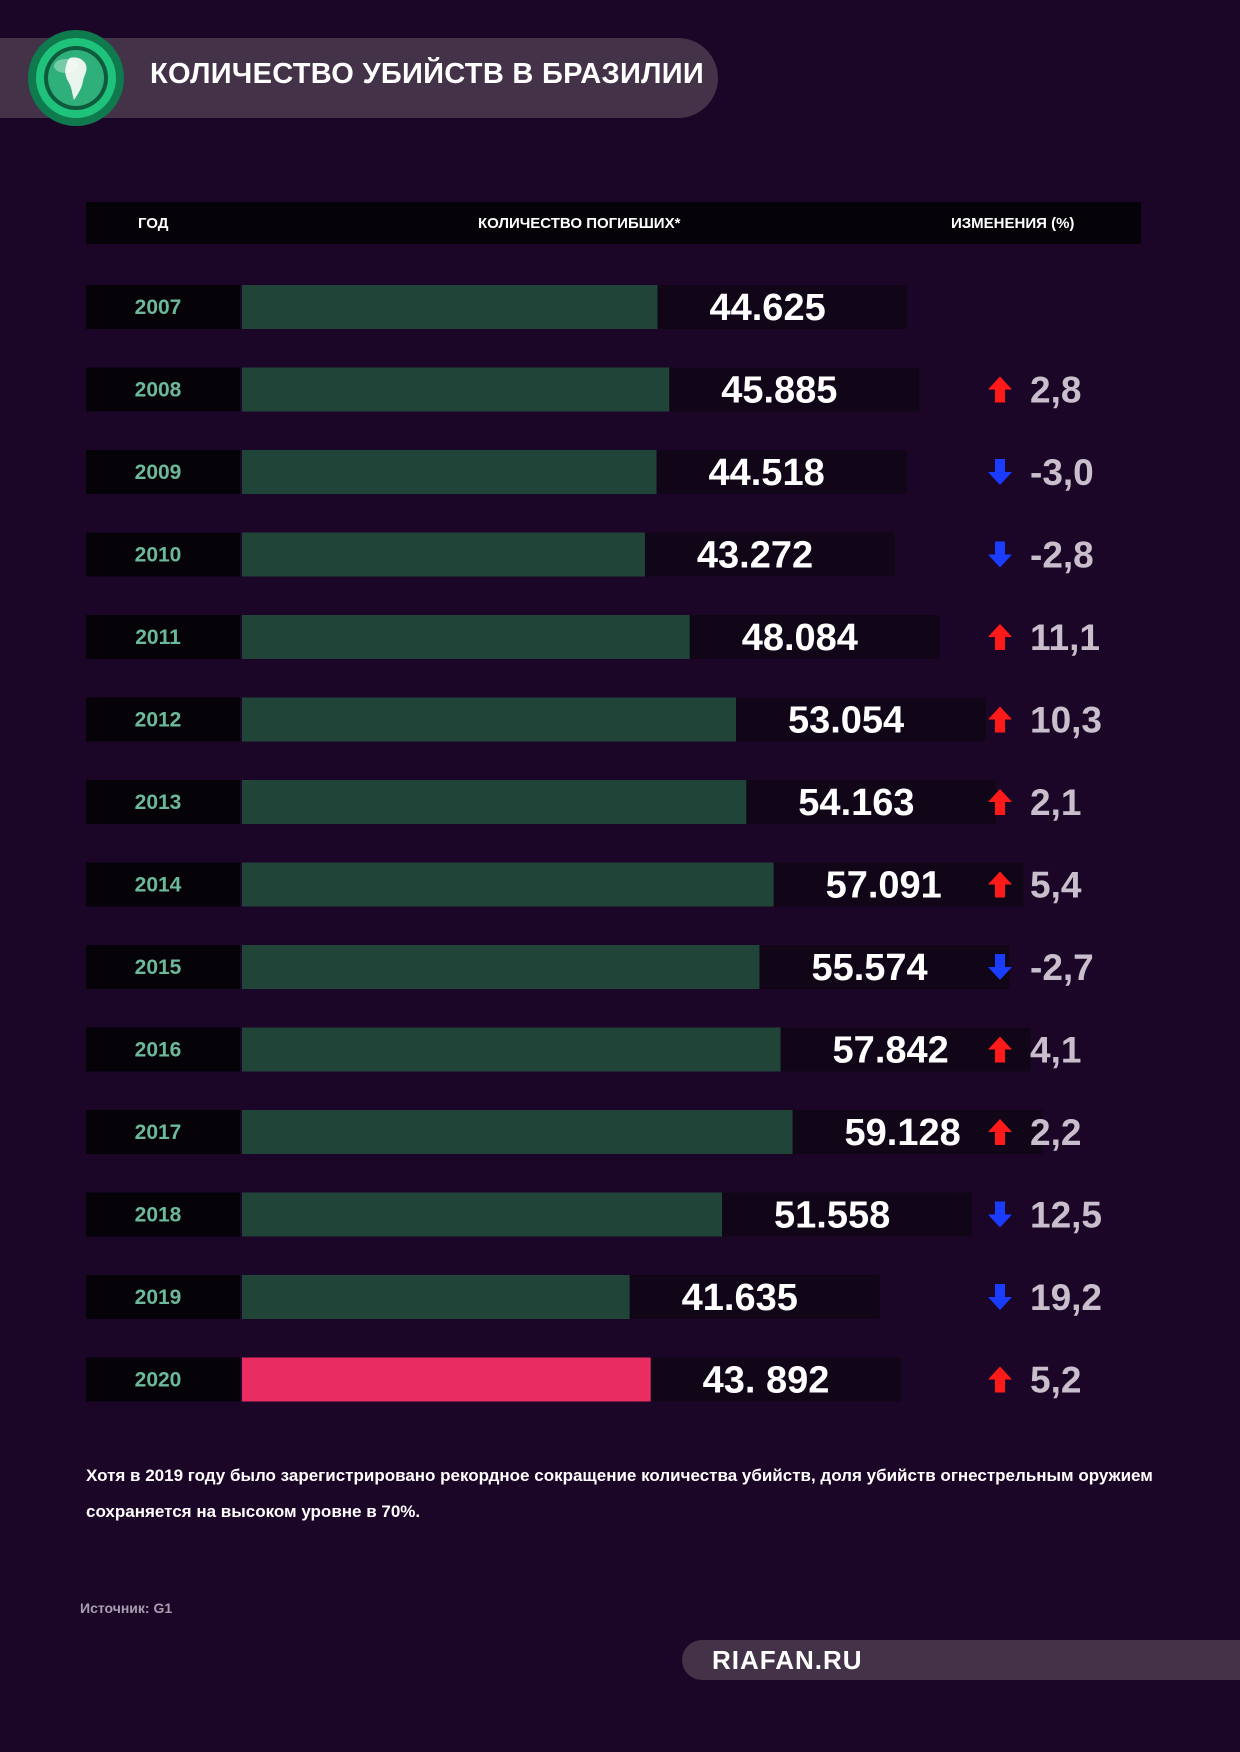 The image size is (1240, 1752). Describe the element at coordinates (1062, 967) in the screenshot. I see `change-label: -2,7` at that location.